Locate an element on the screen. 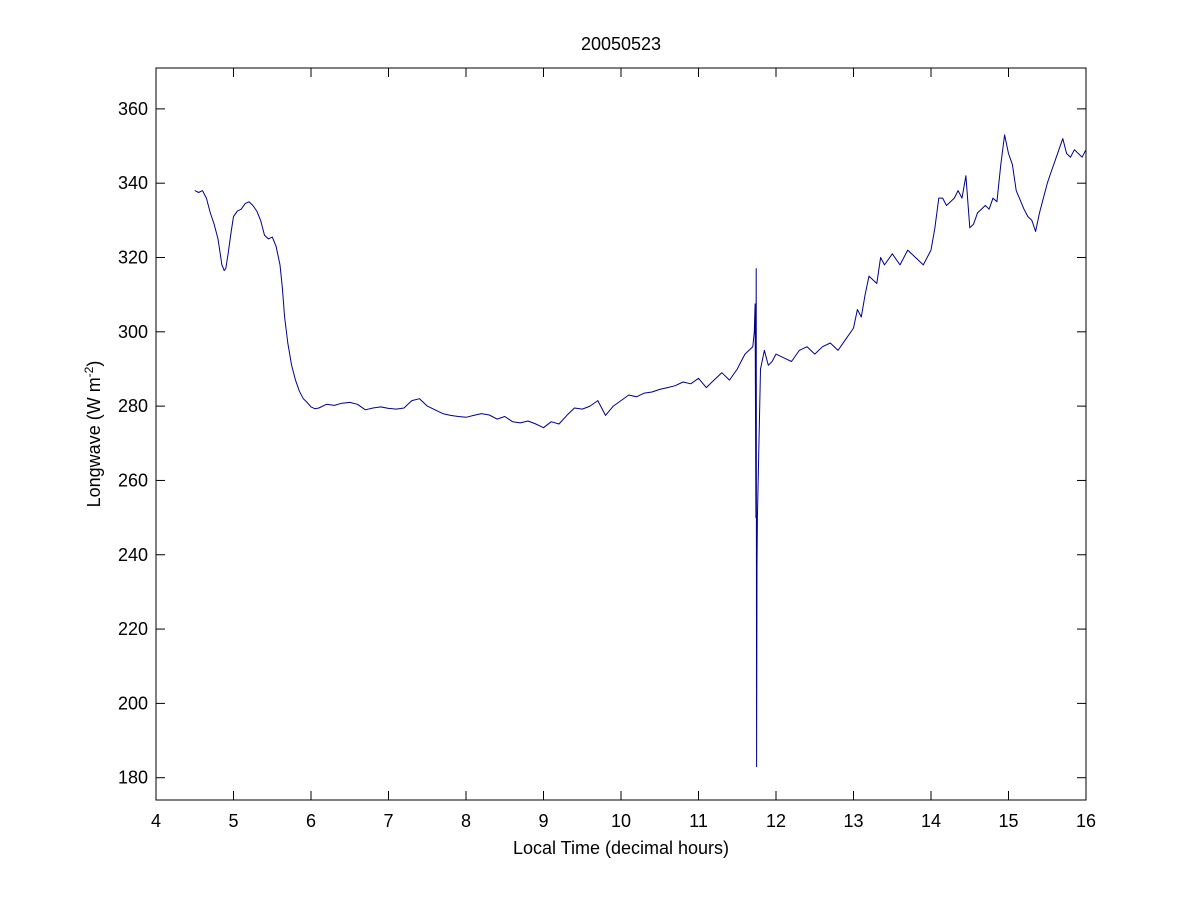  y-axis-title: Longwave (W m-2) is located at coordinates (93, 434).